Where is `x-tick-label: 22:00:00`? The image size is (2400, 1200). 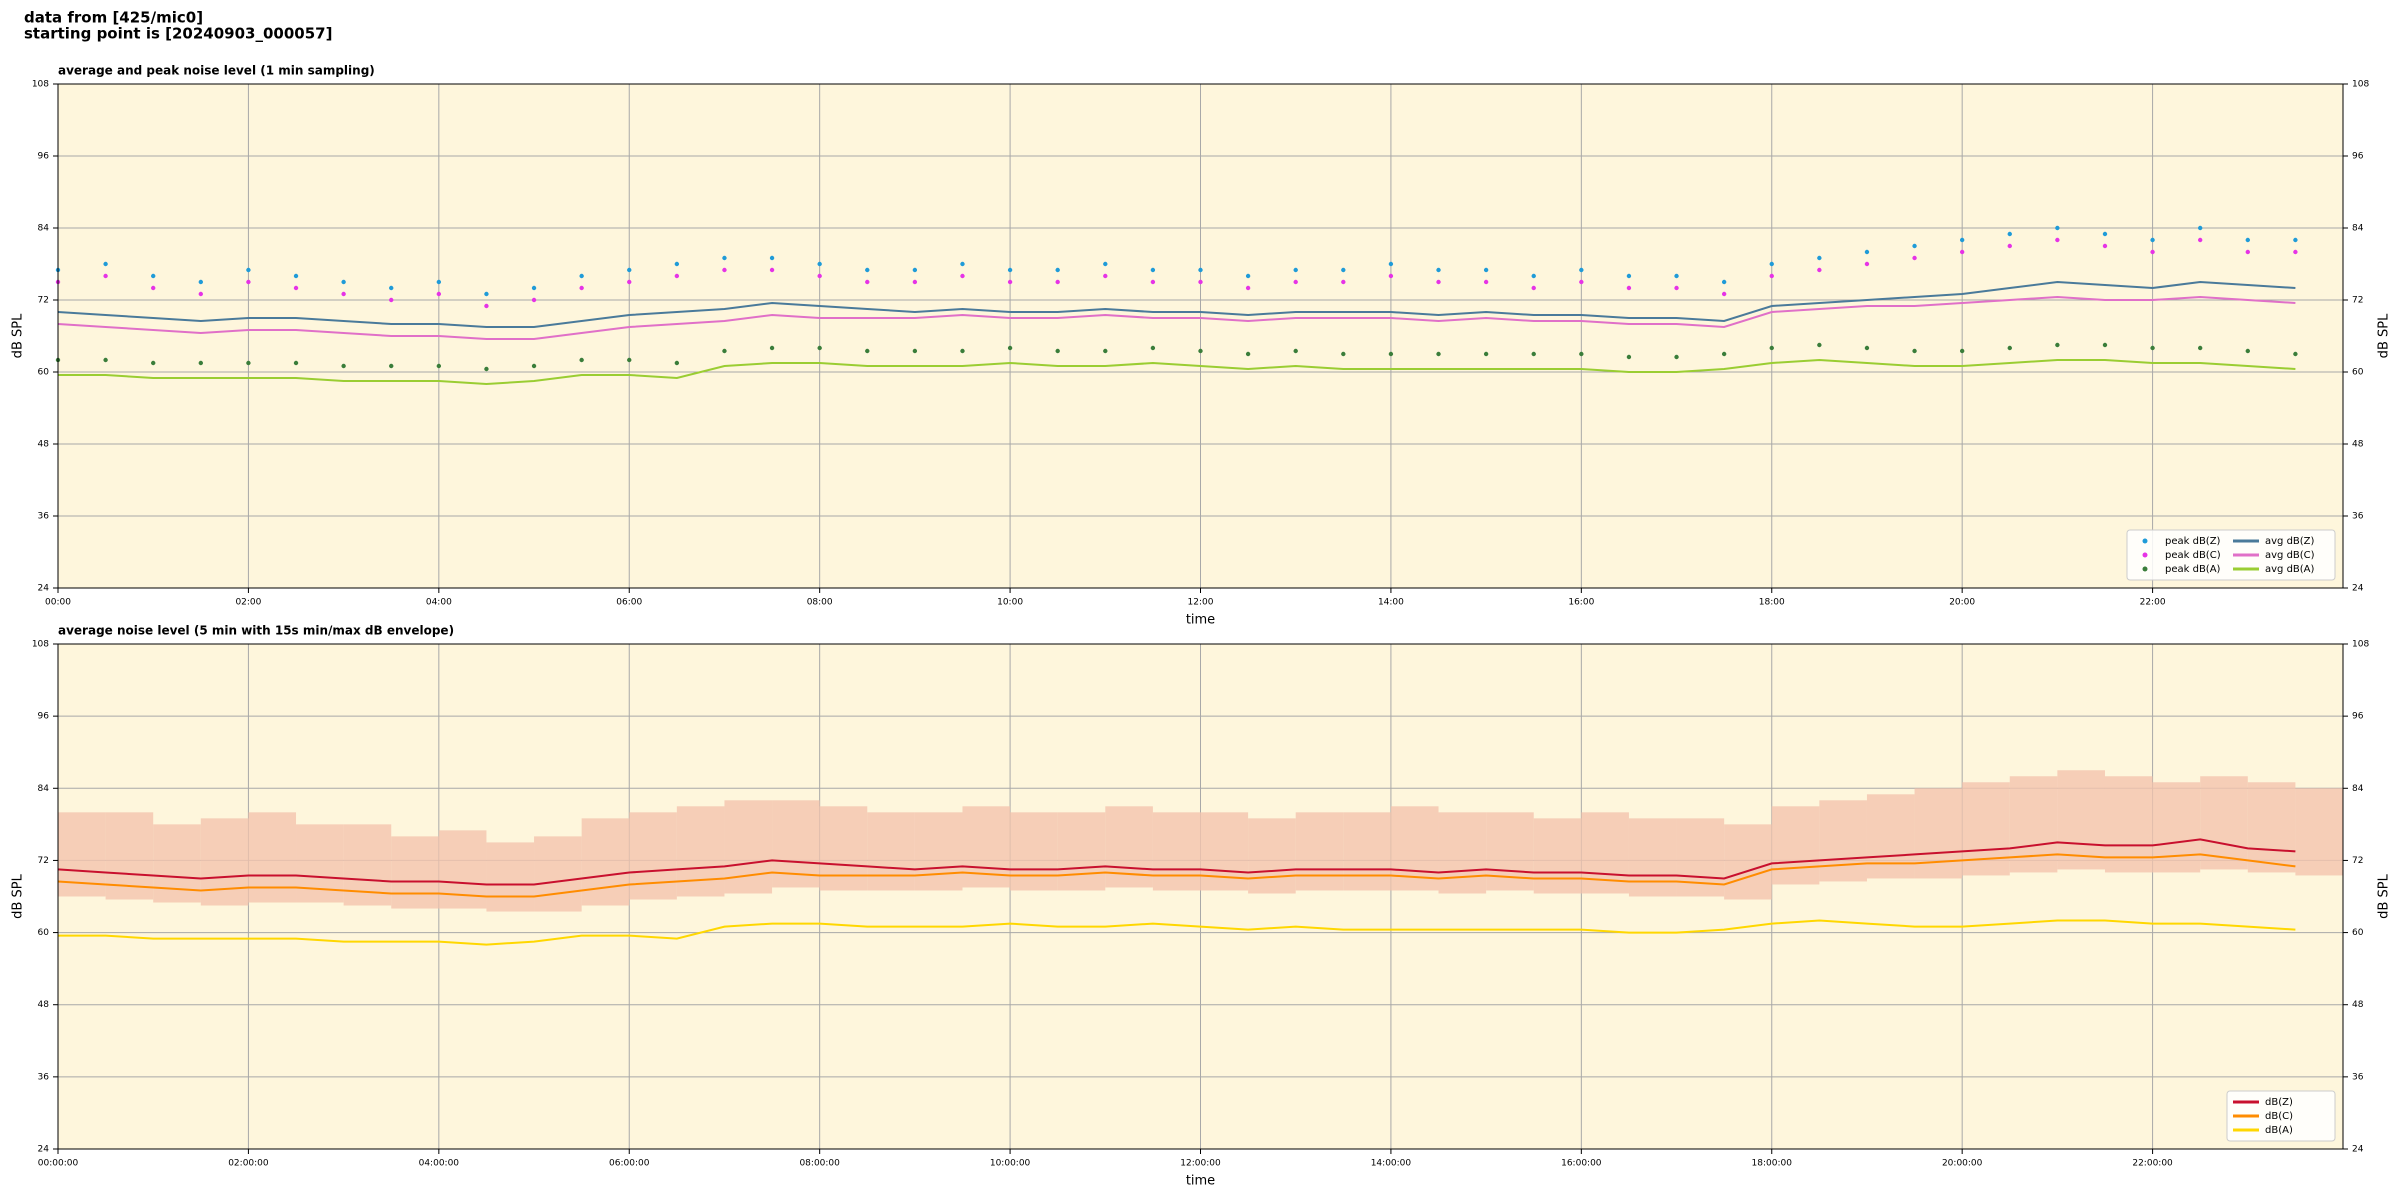
x-tick-label: 22:00:00 is located at coordinates (2152, 1164).